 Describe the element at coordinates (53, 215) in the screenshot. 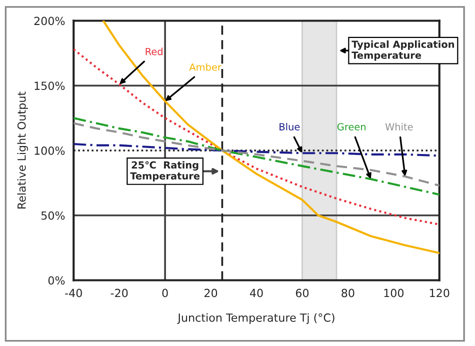

I see `y-tick-label: 50%` at that location.